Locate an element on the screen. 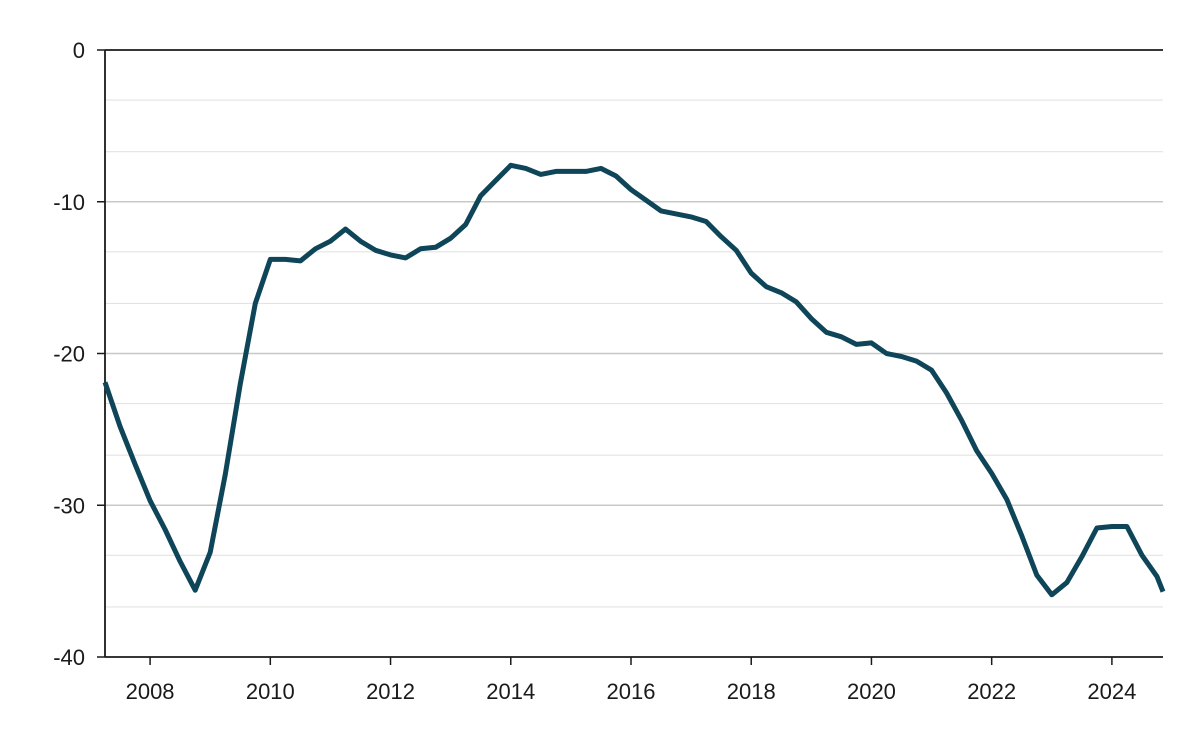 Image resolution: width=1200 pixels, height=742 pixels. x-tick-label: 2010 is located at coordinates (270, 691).